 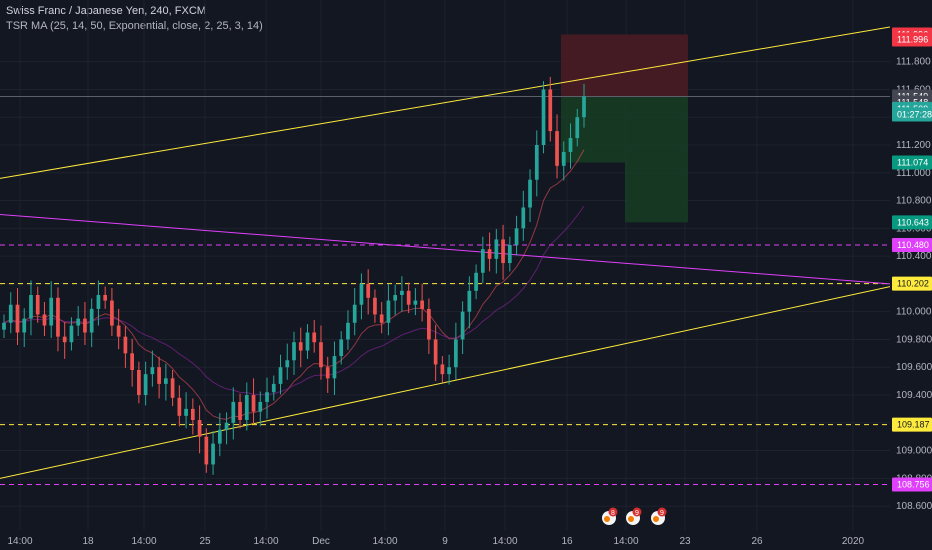 I want to click on price-tick-label: 111.800, so click(x=913, y=62).